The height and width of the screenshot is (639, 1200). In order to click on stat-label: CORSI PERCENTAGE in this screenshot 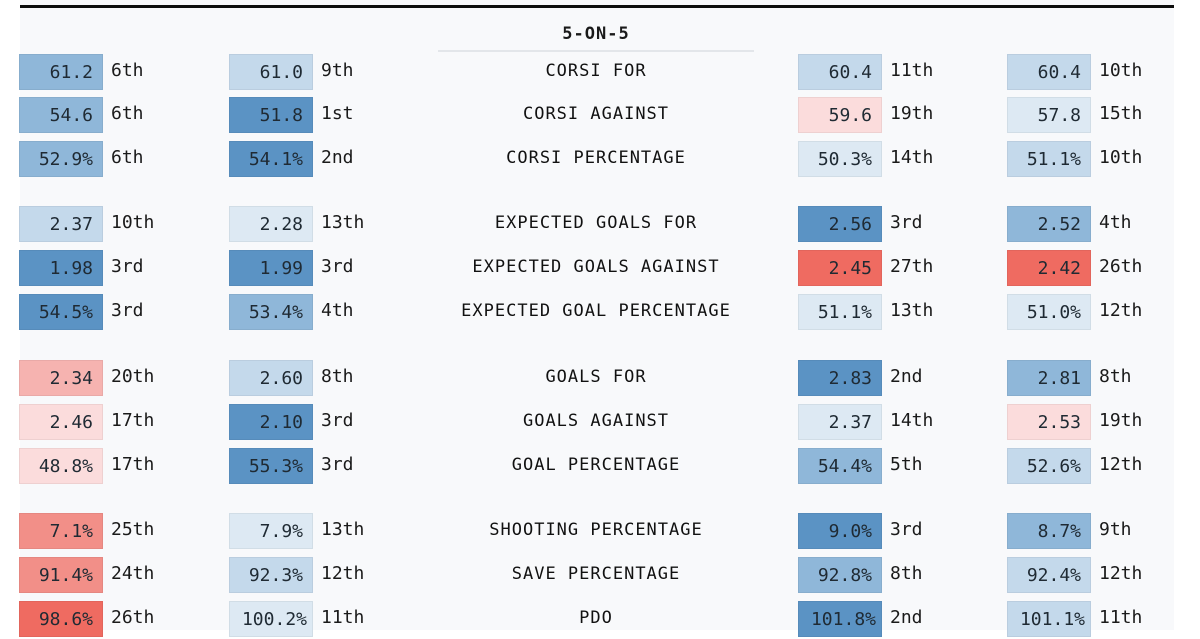, I will do `click(596, 158)`.